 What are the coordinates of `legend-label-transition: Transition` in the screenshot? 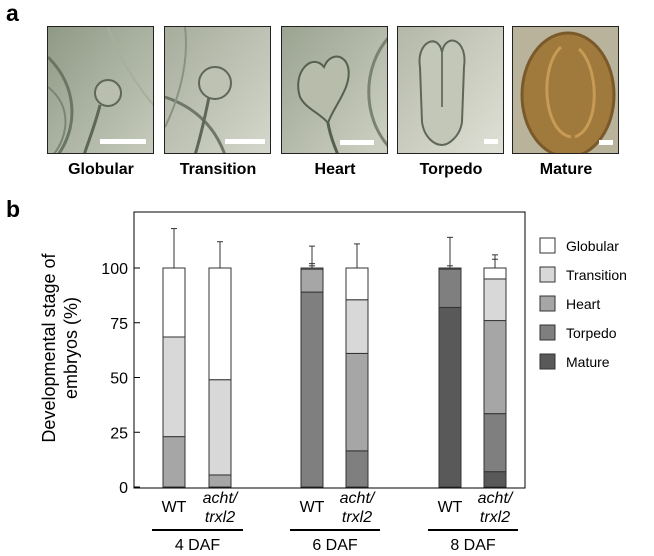 It's located at (596, 275).